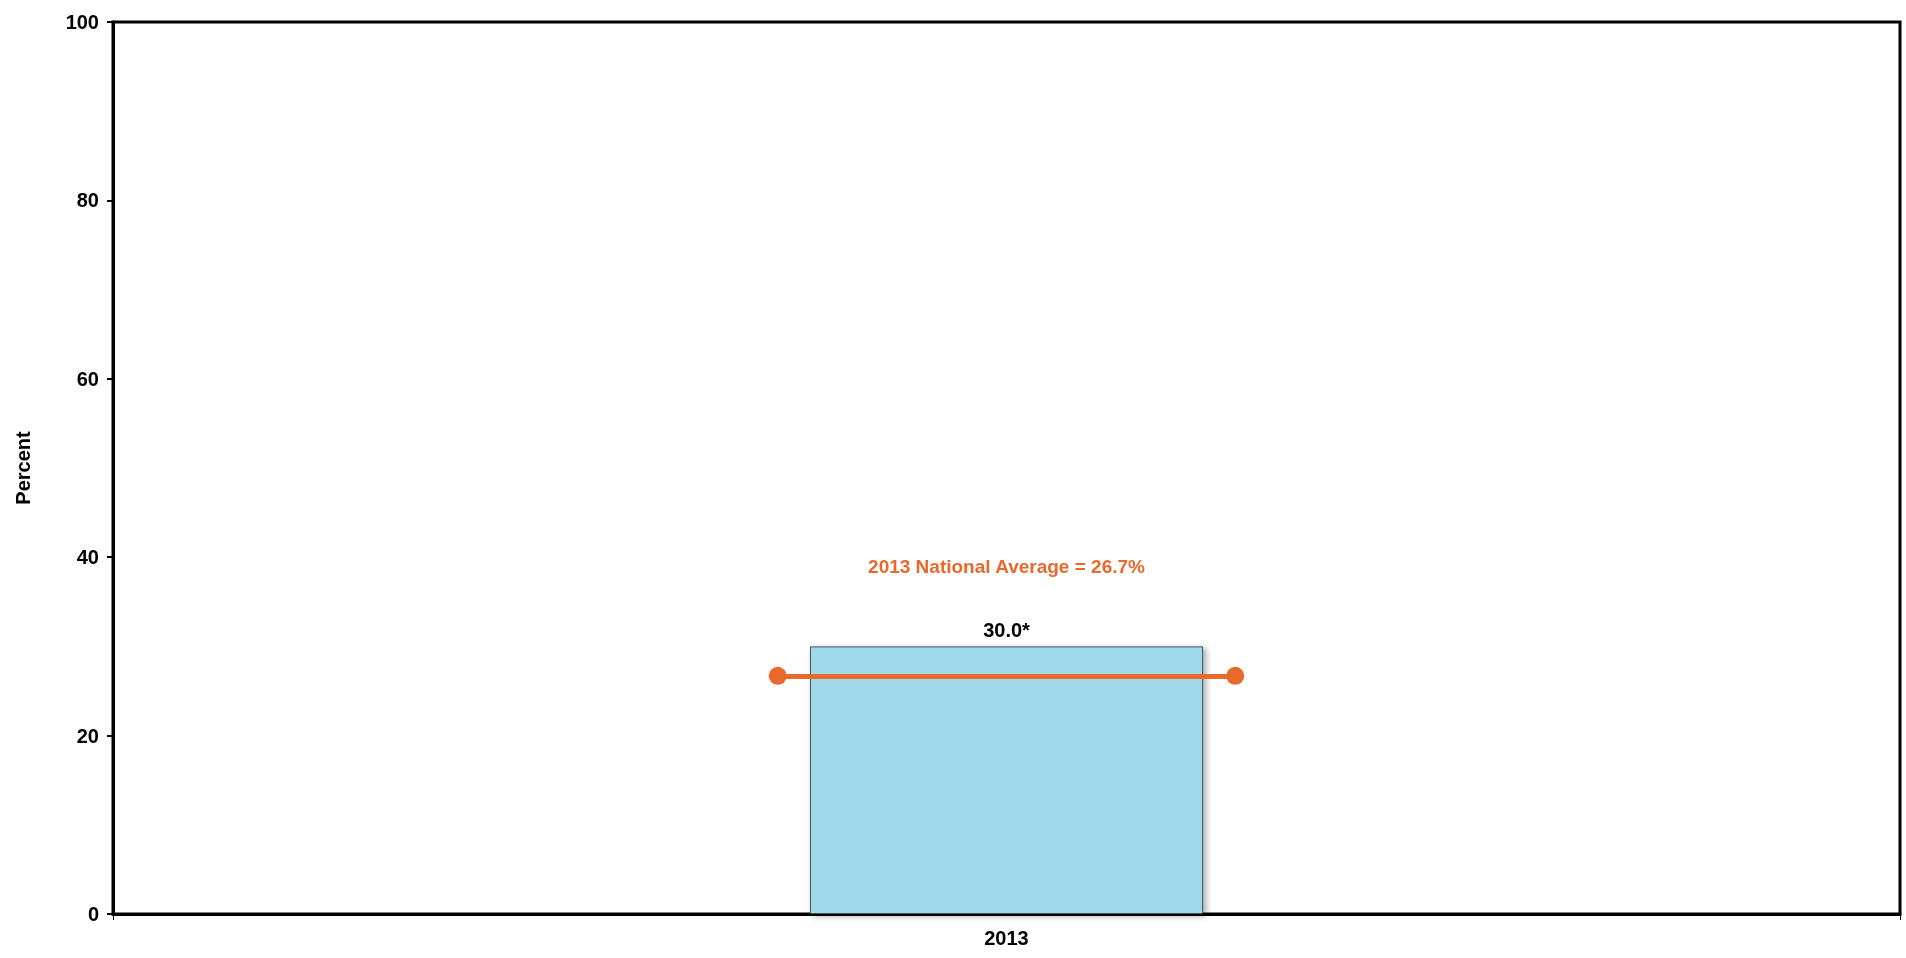 The image size is (1906, 958). What do you see at coordinates (23, 467) in the screenshot?
I see `y-axis-title: Percent` at bounding box center [23, 467].